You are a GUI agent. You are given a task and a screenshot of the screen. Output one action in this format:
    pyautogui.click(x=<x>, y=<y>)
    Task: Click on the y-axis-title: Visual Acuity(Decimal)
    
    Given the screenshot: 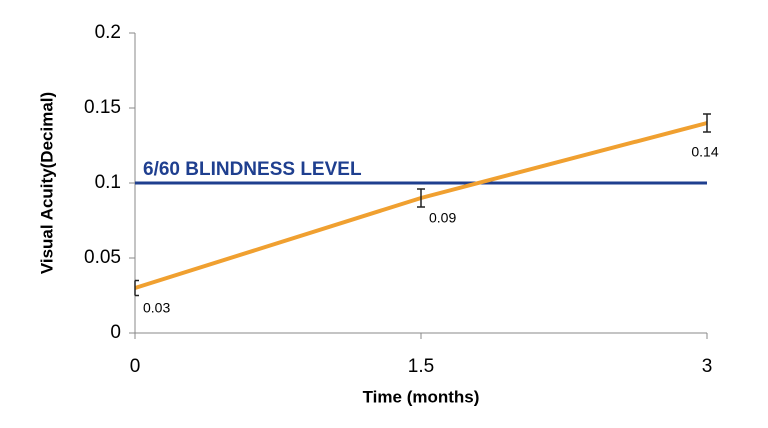 What is the action you would take?
    pyautogui.click(x=46, y=183)
    